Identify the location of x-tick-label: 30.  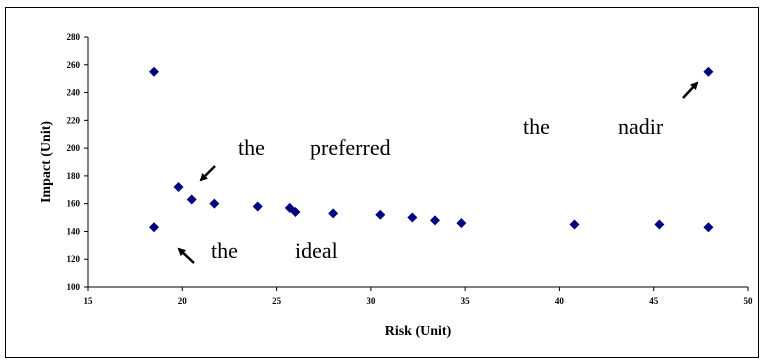
(371, 301).